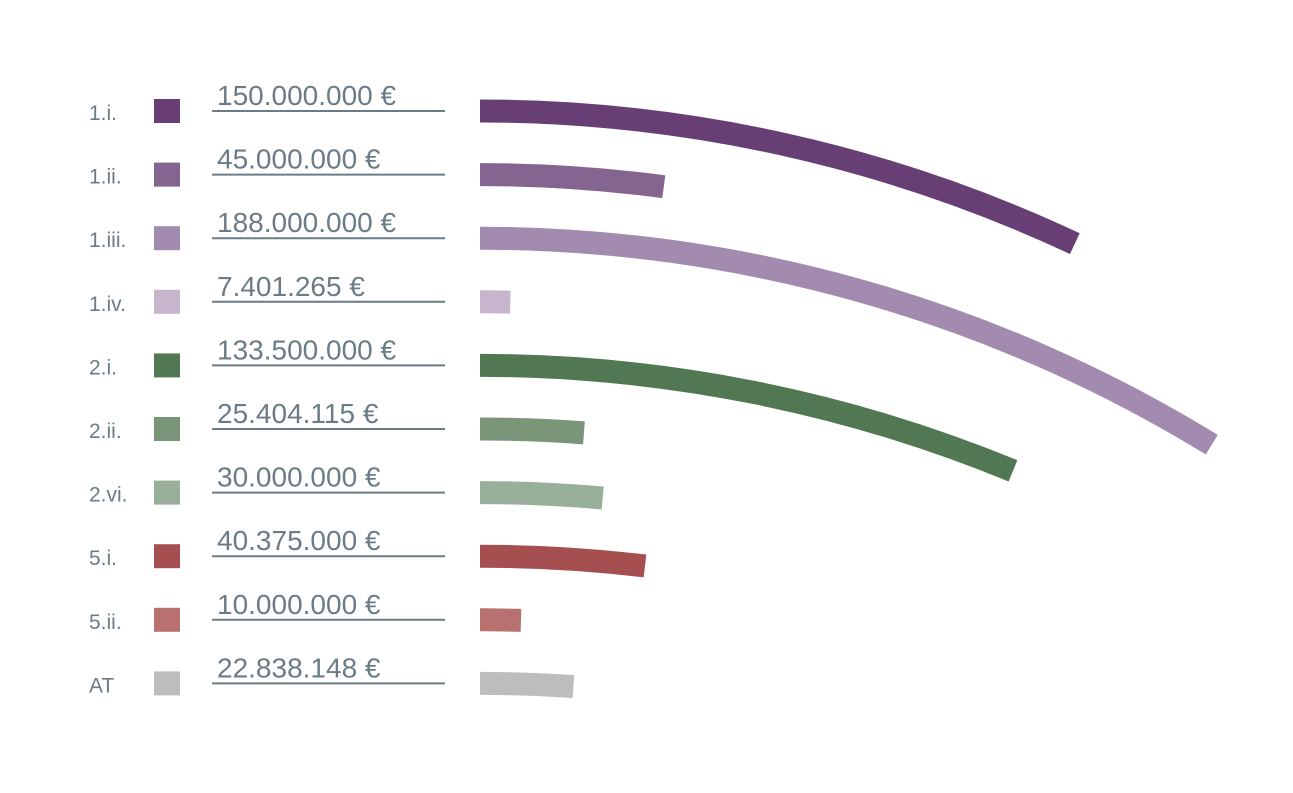 This screenshot has height=793, width=1293. Describe the element at coordinates (105, 177) in the screenshot. I see `category-label: 1.ii.` at that location.